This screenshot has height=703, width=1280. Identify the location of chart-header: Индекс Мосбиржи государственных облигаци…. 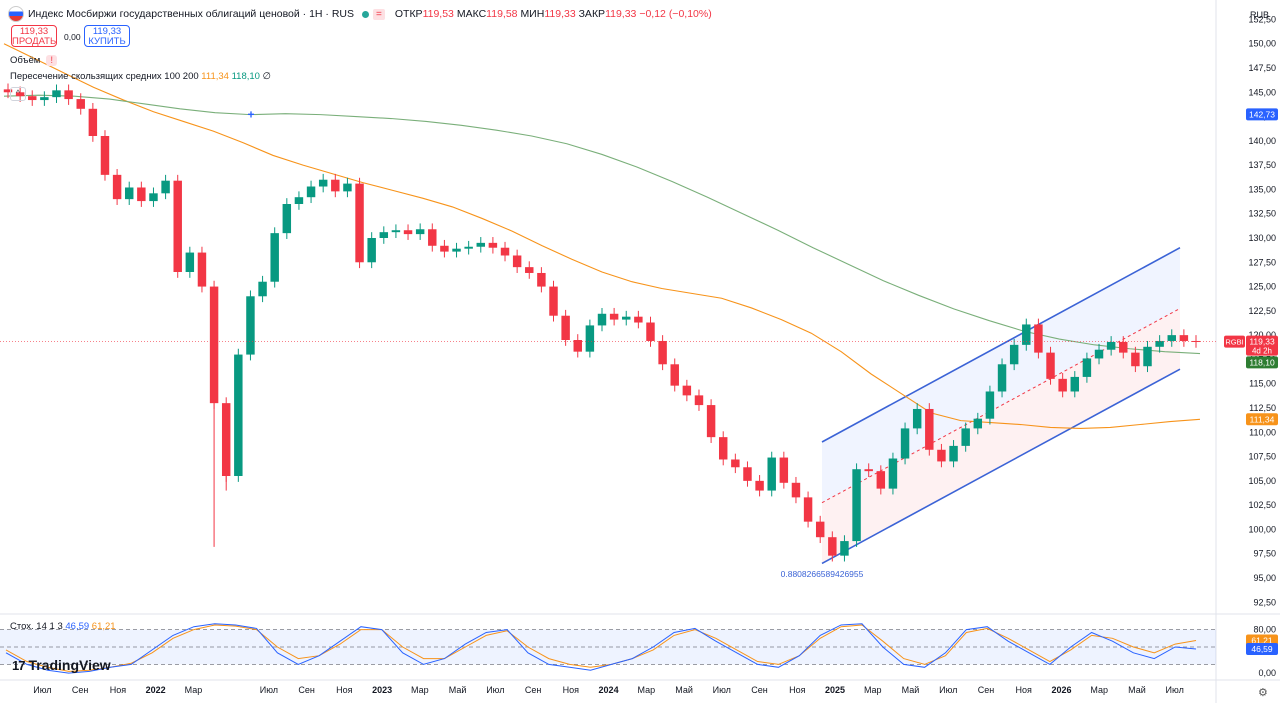
(360, 14).